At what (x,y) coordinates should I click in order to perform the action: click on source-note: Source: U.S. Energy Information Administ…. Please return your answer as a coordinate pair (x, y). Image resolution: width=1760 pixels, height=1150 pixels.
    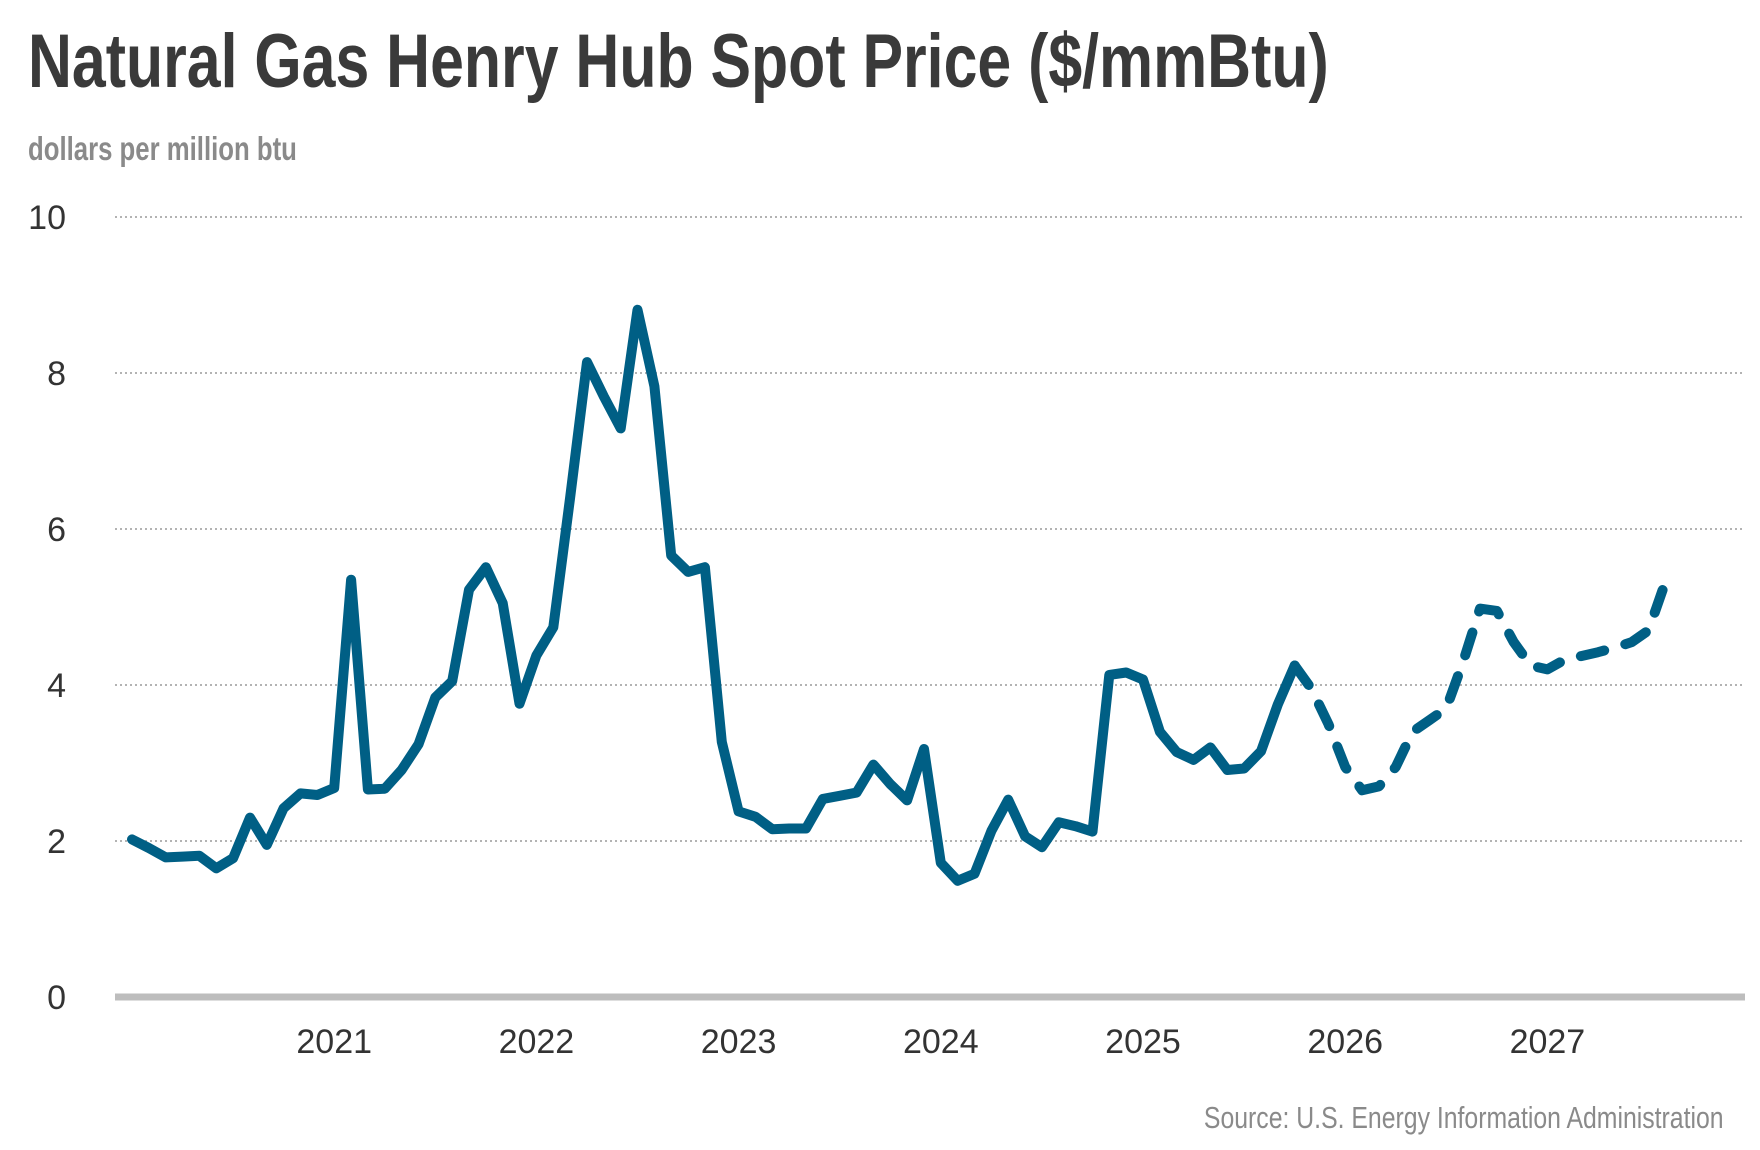
    Looking at the image, I should click on (1464, 1117).